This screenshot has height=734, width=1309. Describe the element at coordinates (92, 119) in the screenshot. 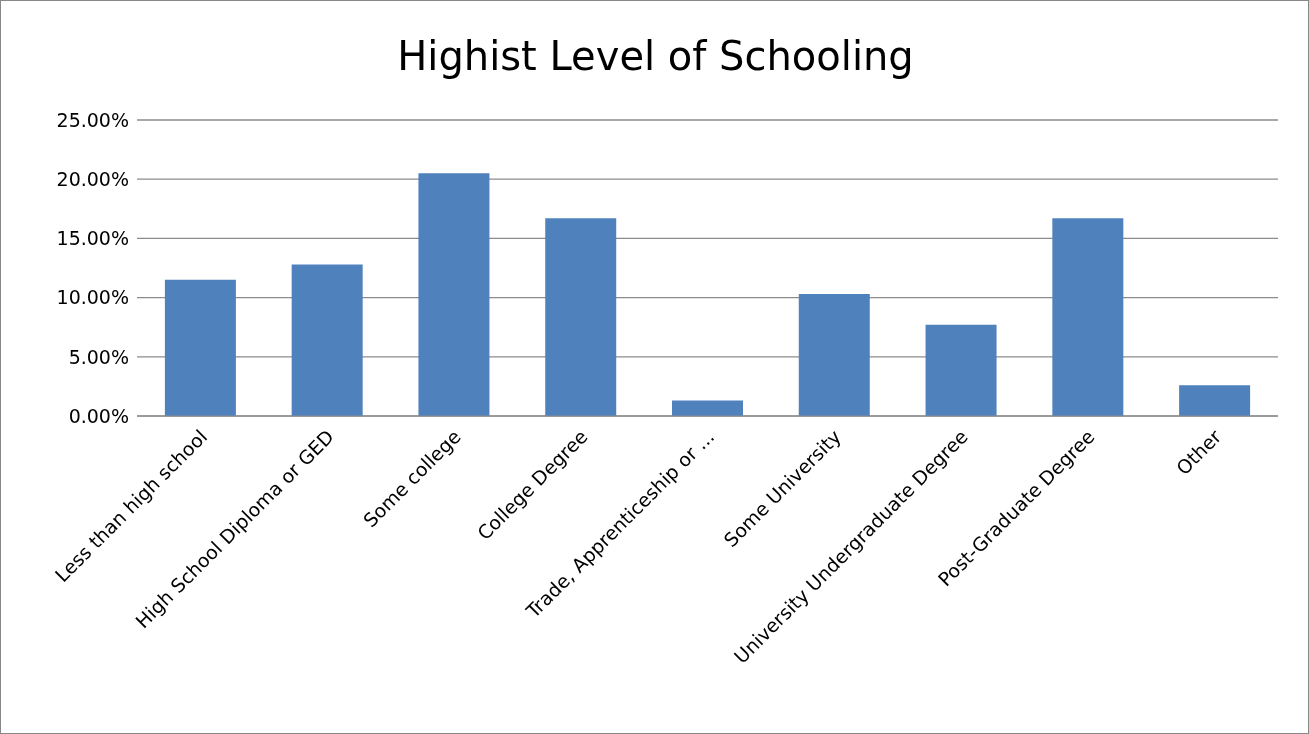

I see `y-tick-label: 25.00%` at that location.